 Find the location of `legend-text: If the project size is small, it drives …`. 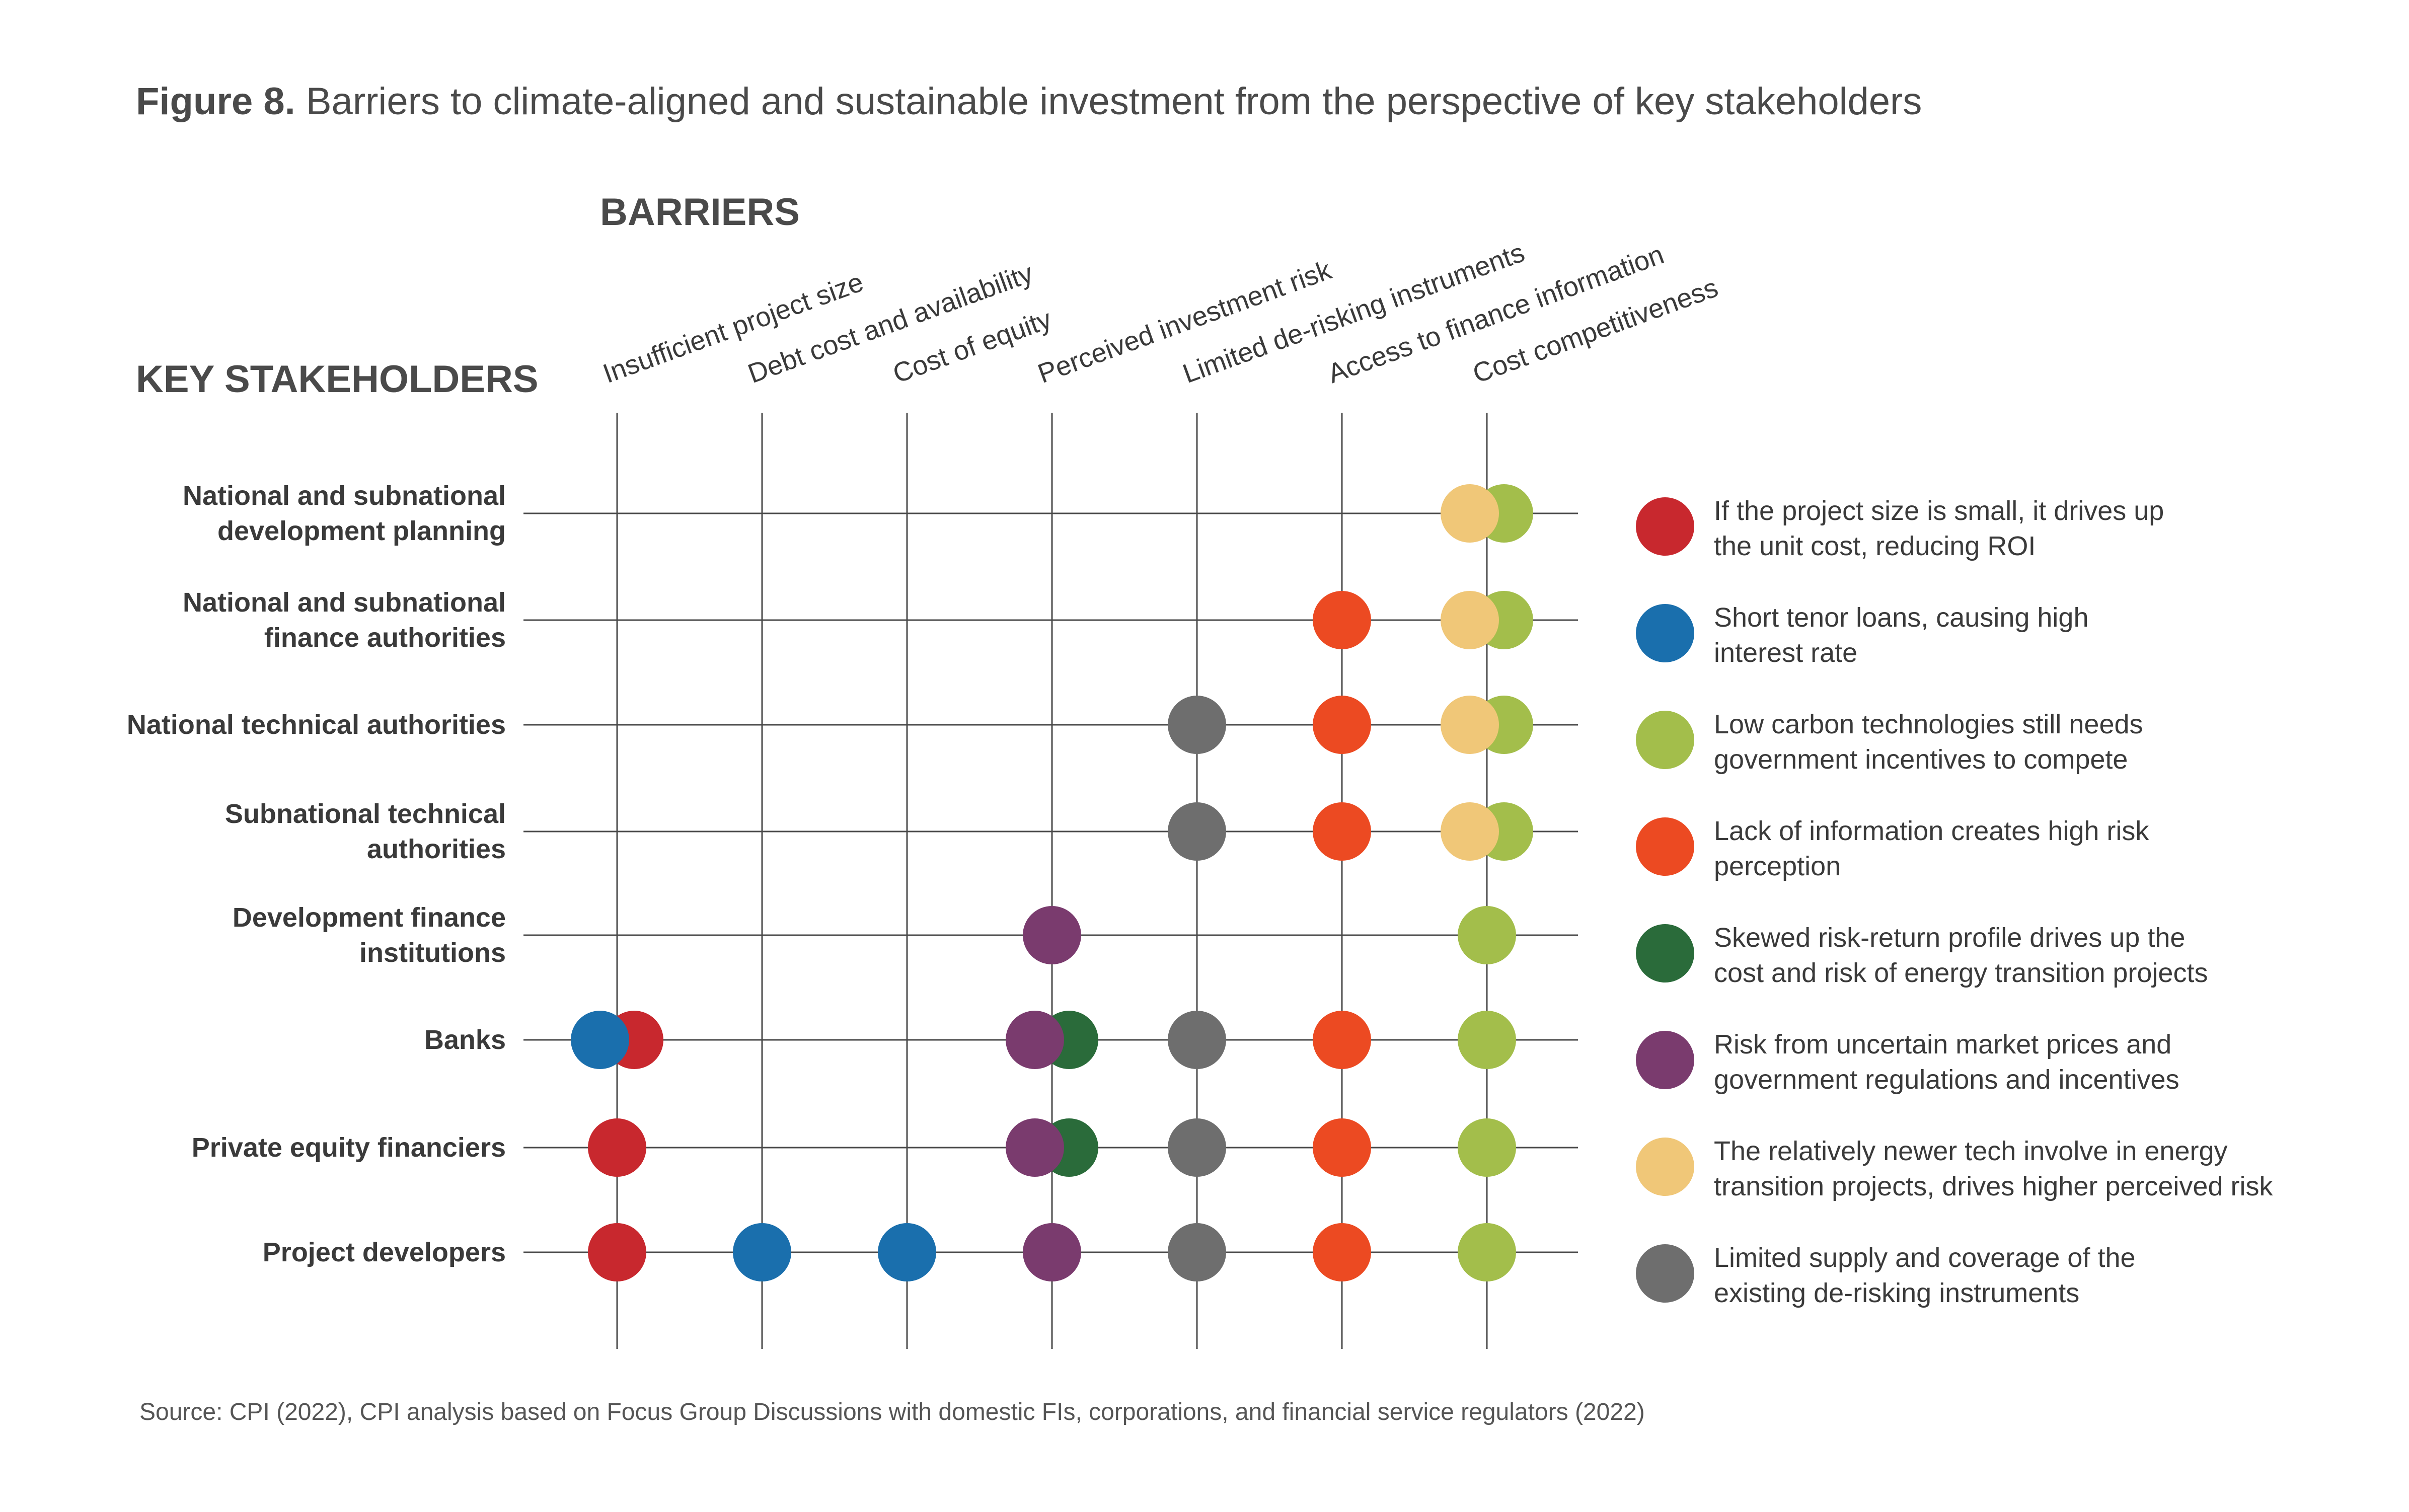

legend-text: If the project size is small, it drives … is located at coordinates (1939, 528).